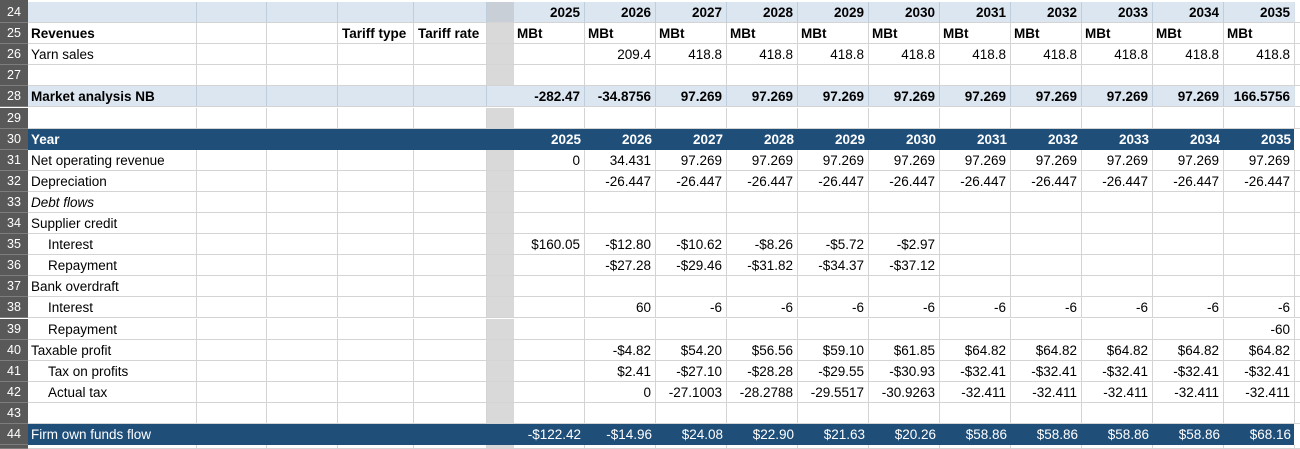 This screenshot has width=1300, height=449. I want to click on row-label: Revenues, so click(112, 34).